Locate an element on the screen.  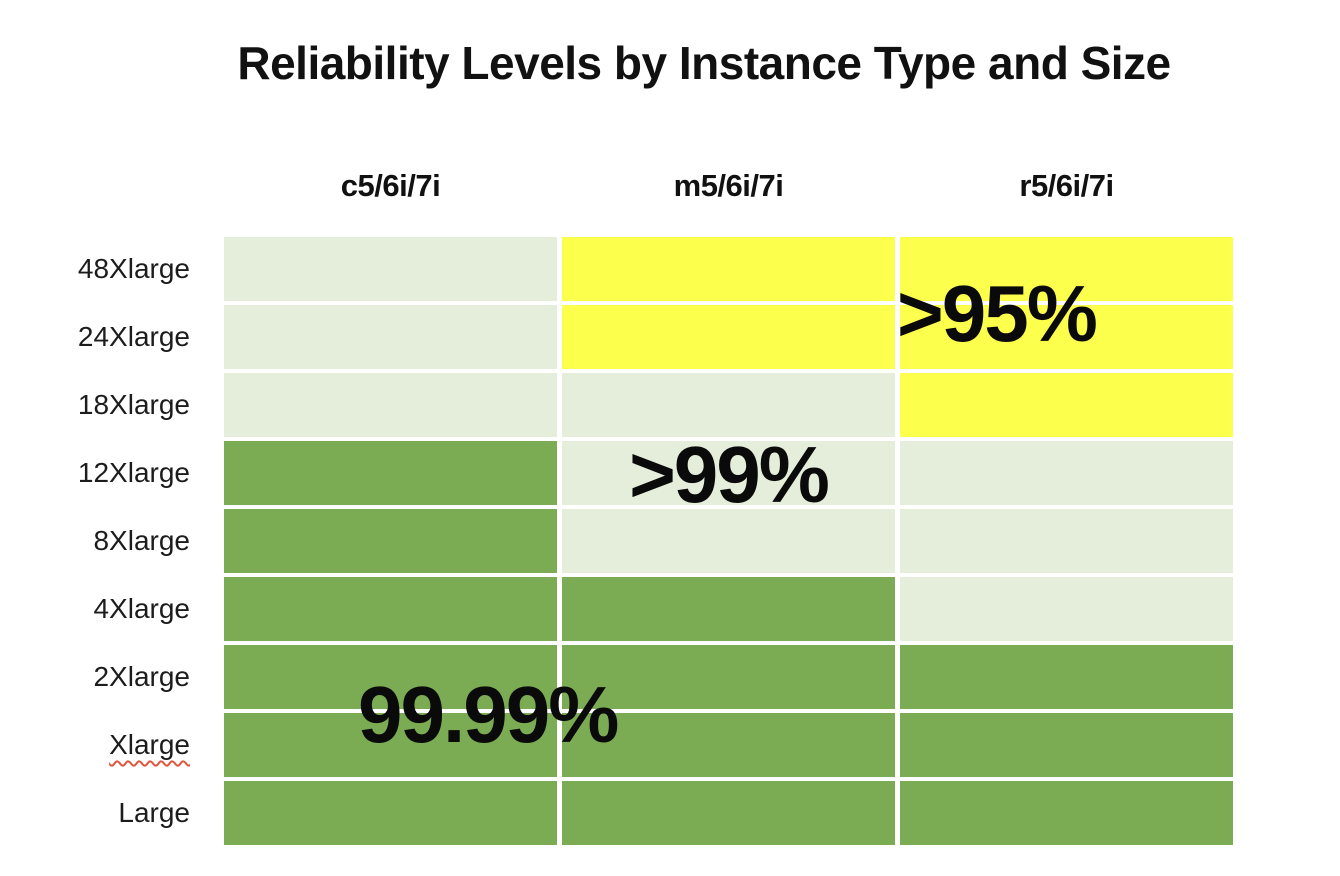
row-label: Xlarge is located at coordinates (149, 744).